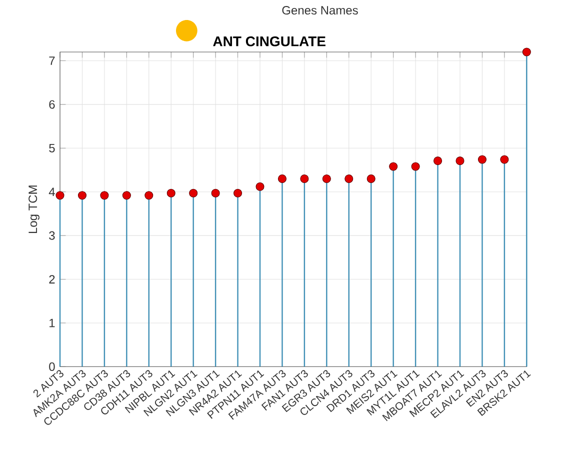 The height and width of the screenshot is (476, 564). I want to click on y-tick-label: 3, so click(52, 235).